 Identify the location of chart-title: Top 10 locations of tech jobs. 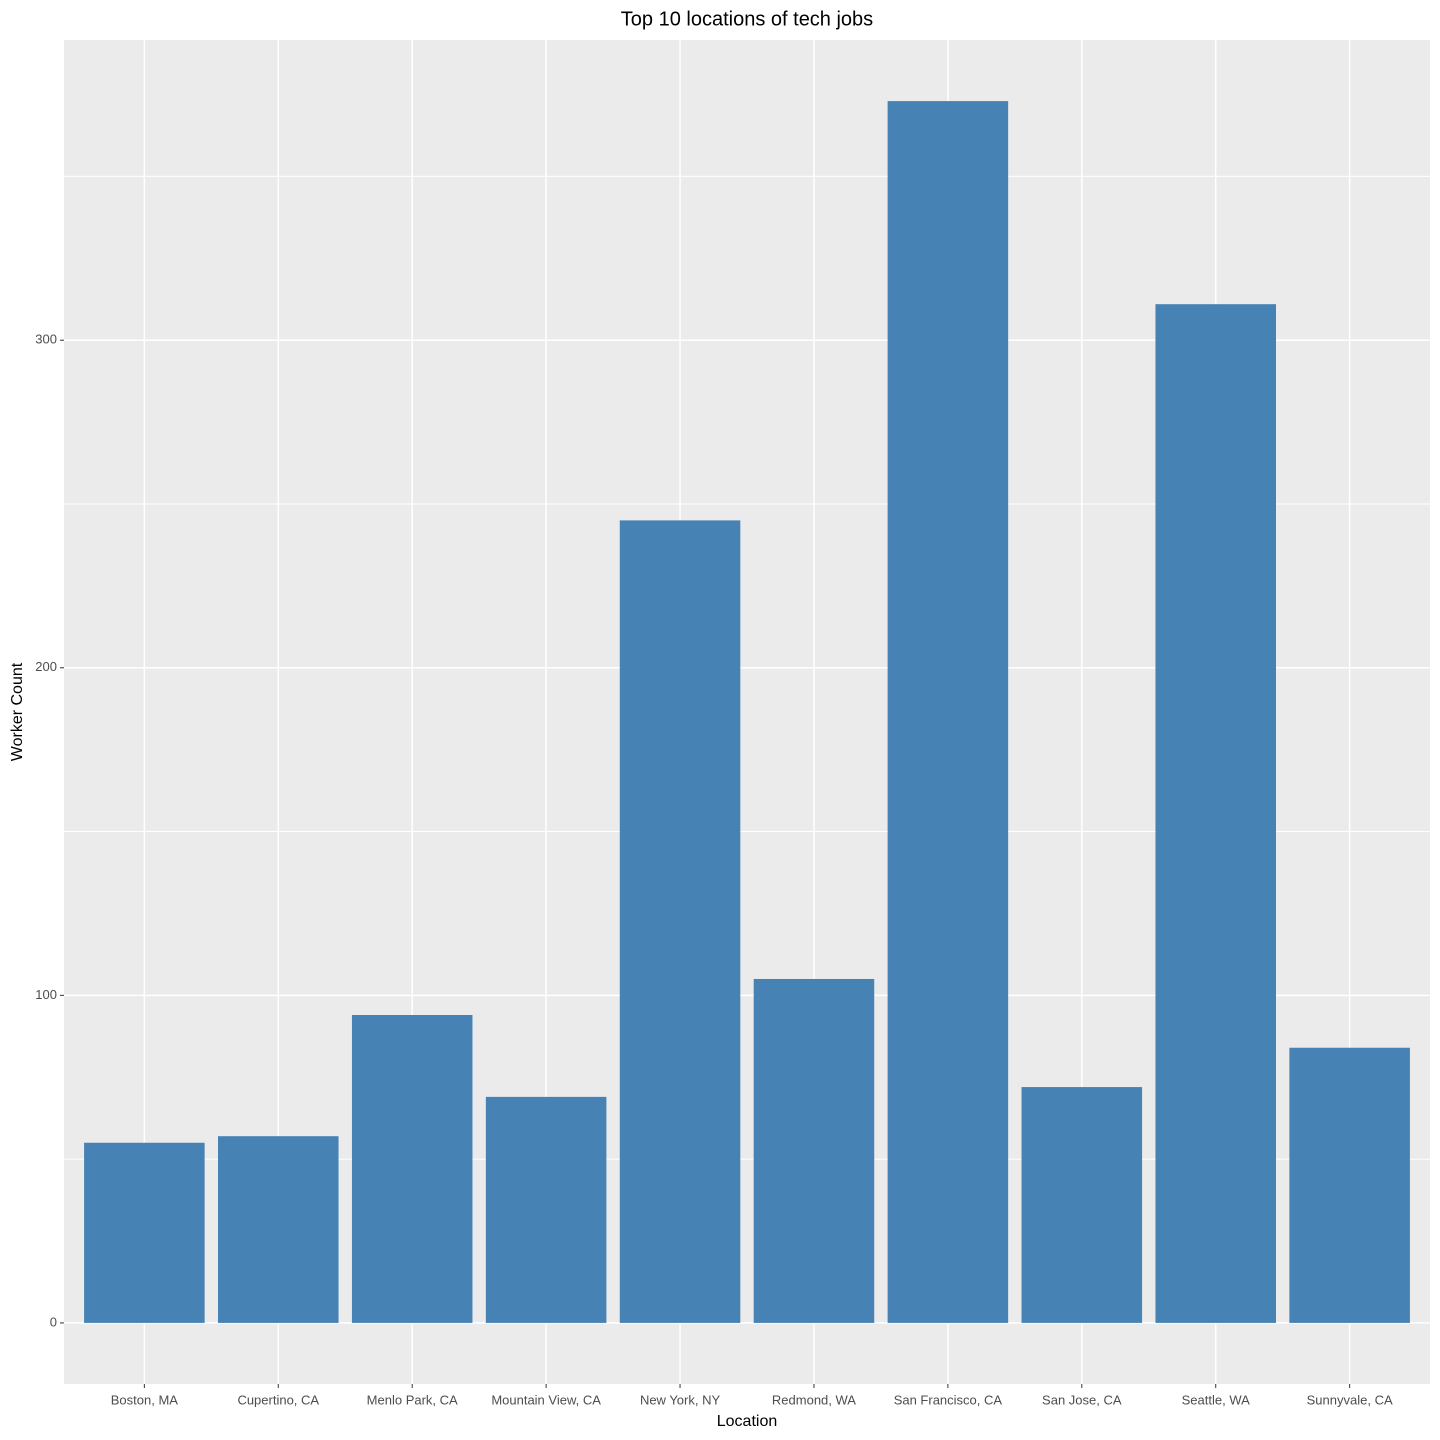
(747, 19).